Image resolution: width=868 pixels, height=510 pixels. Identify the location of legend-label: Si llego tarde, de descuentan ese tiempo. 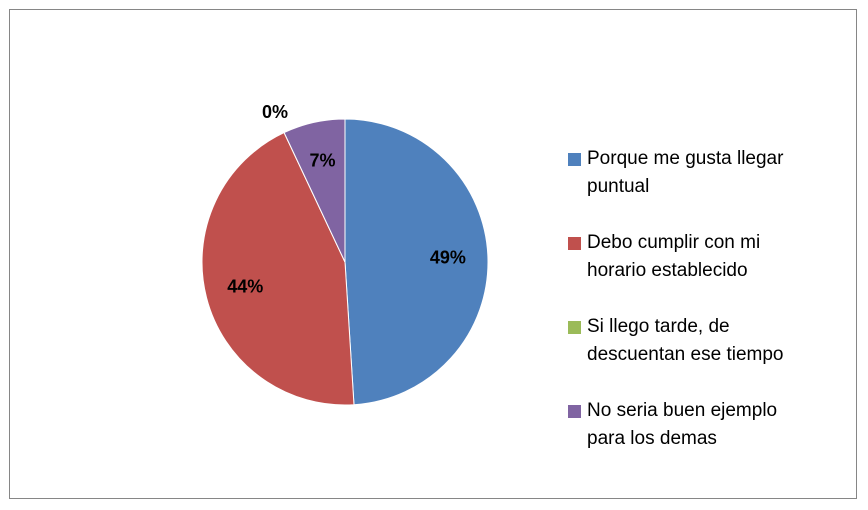
(685, 340).